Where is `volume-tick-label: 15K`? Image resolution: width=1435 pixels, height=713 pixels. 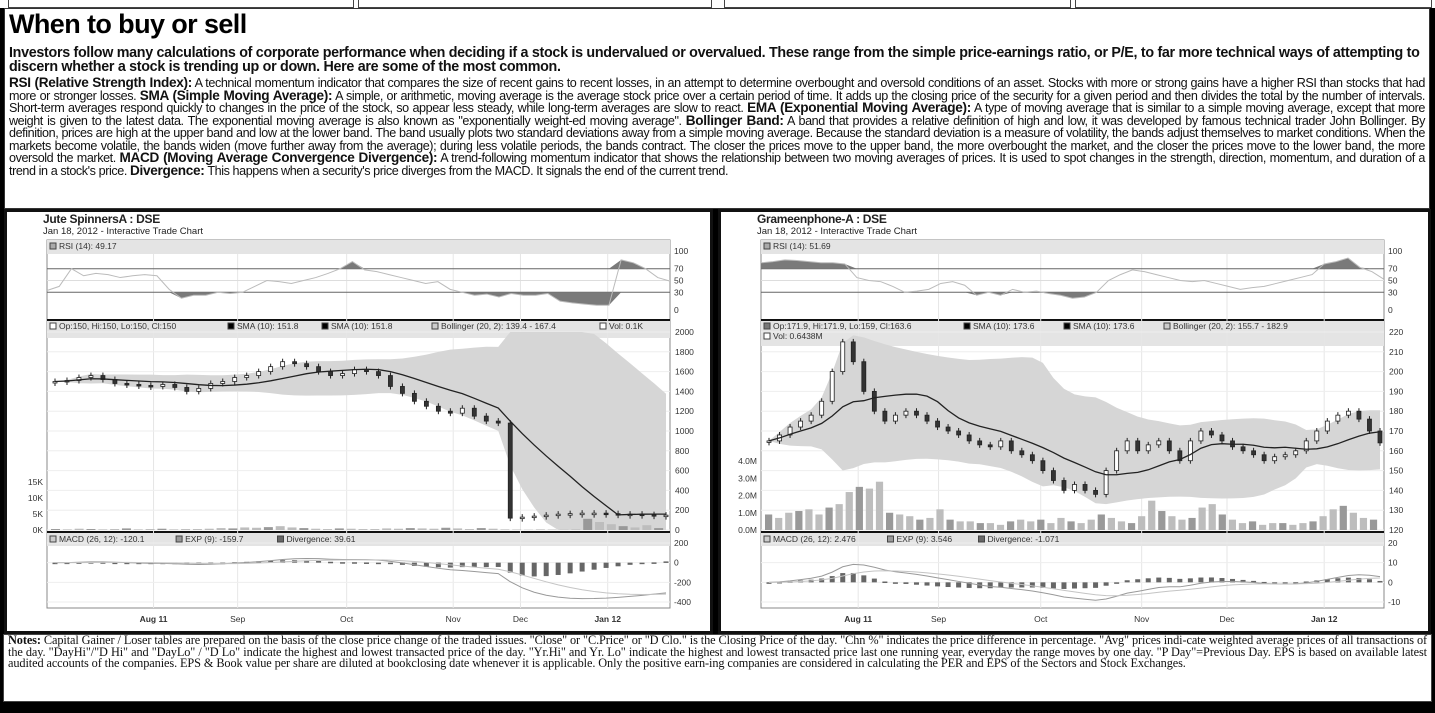
volume-tick-label: 15K is located at coordinates (35, 482).